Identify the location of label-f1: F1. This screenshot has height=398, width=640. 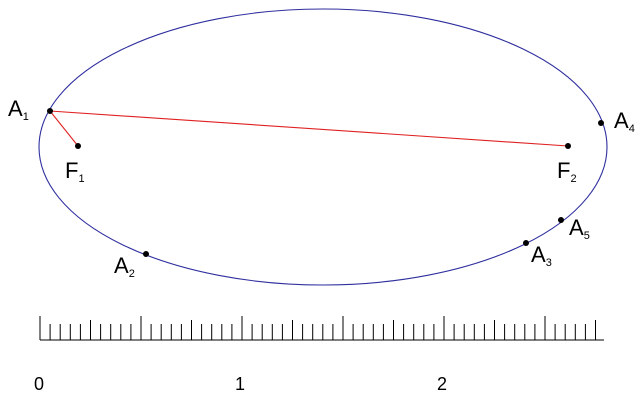
(75, 171).